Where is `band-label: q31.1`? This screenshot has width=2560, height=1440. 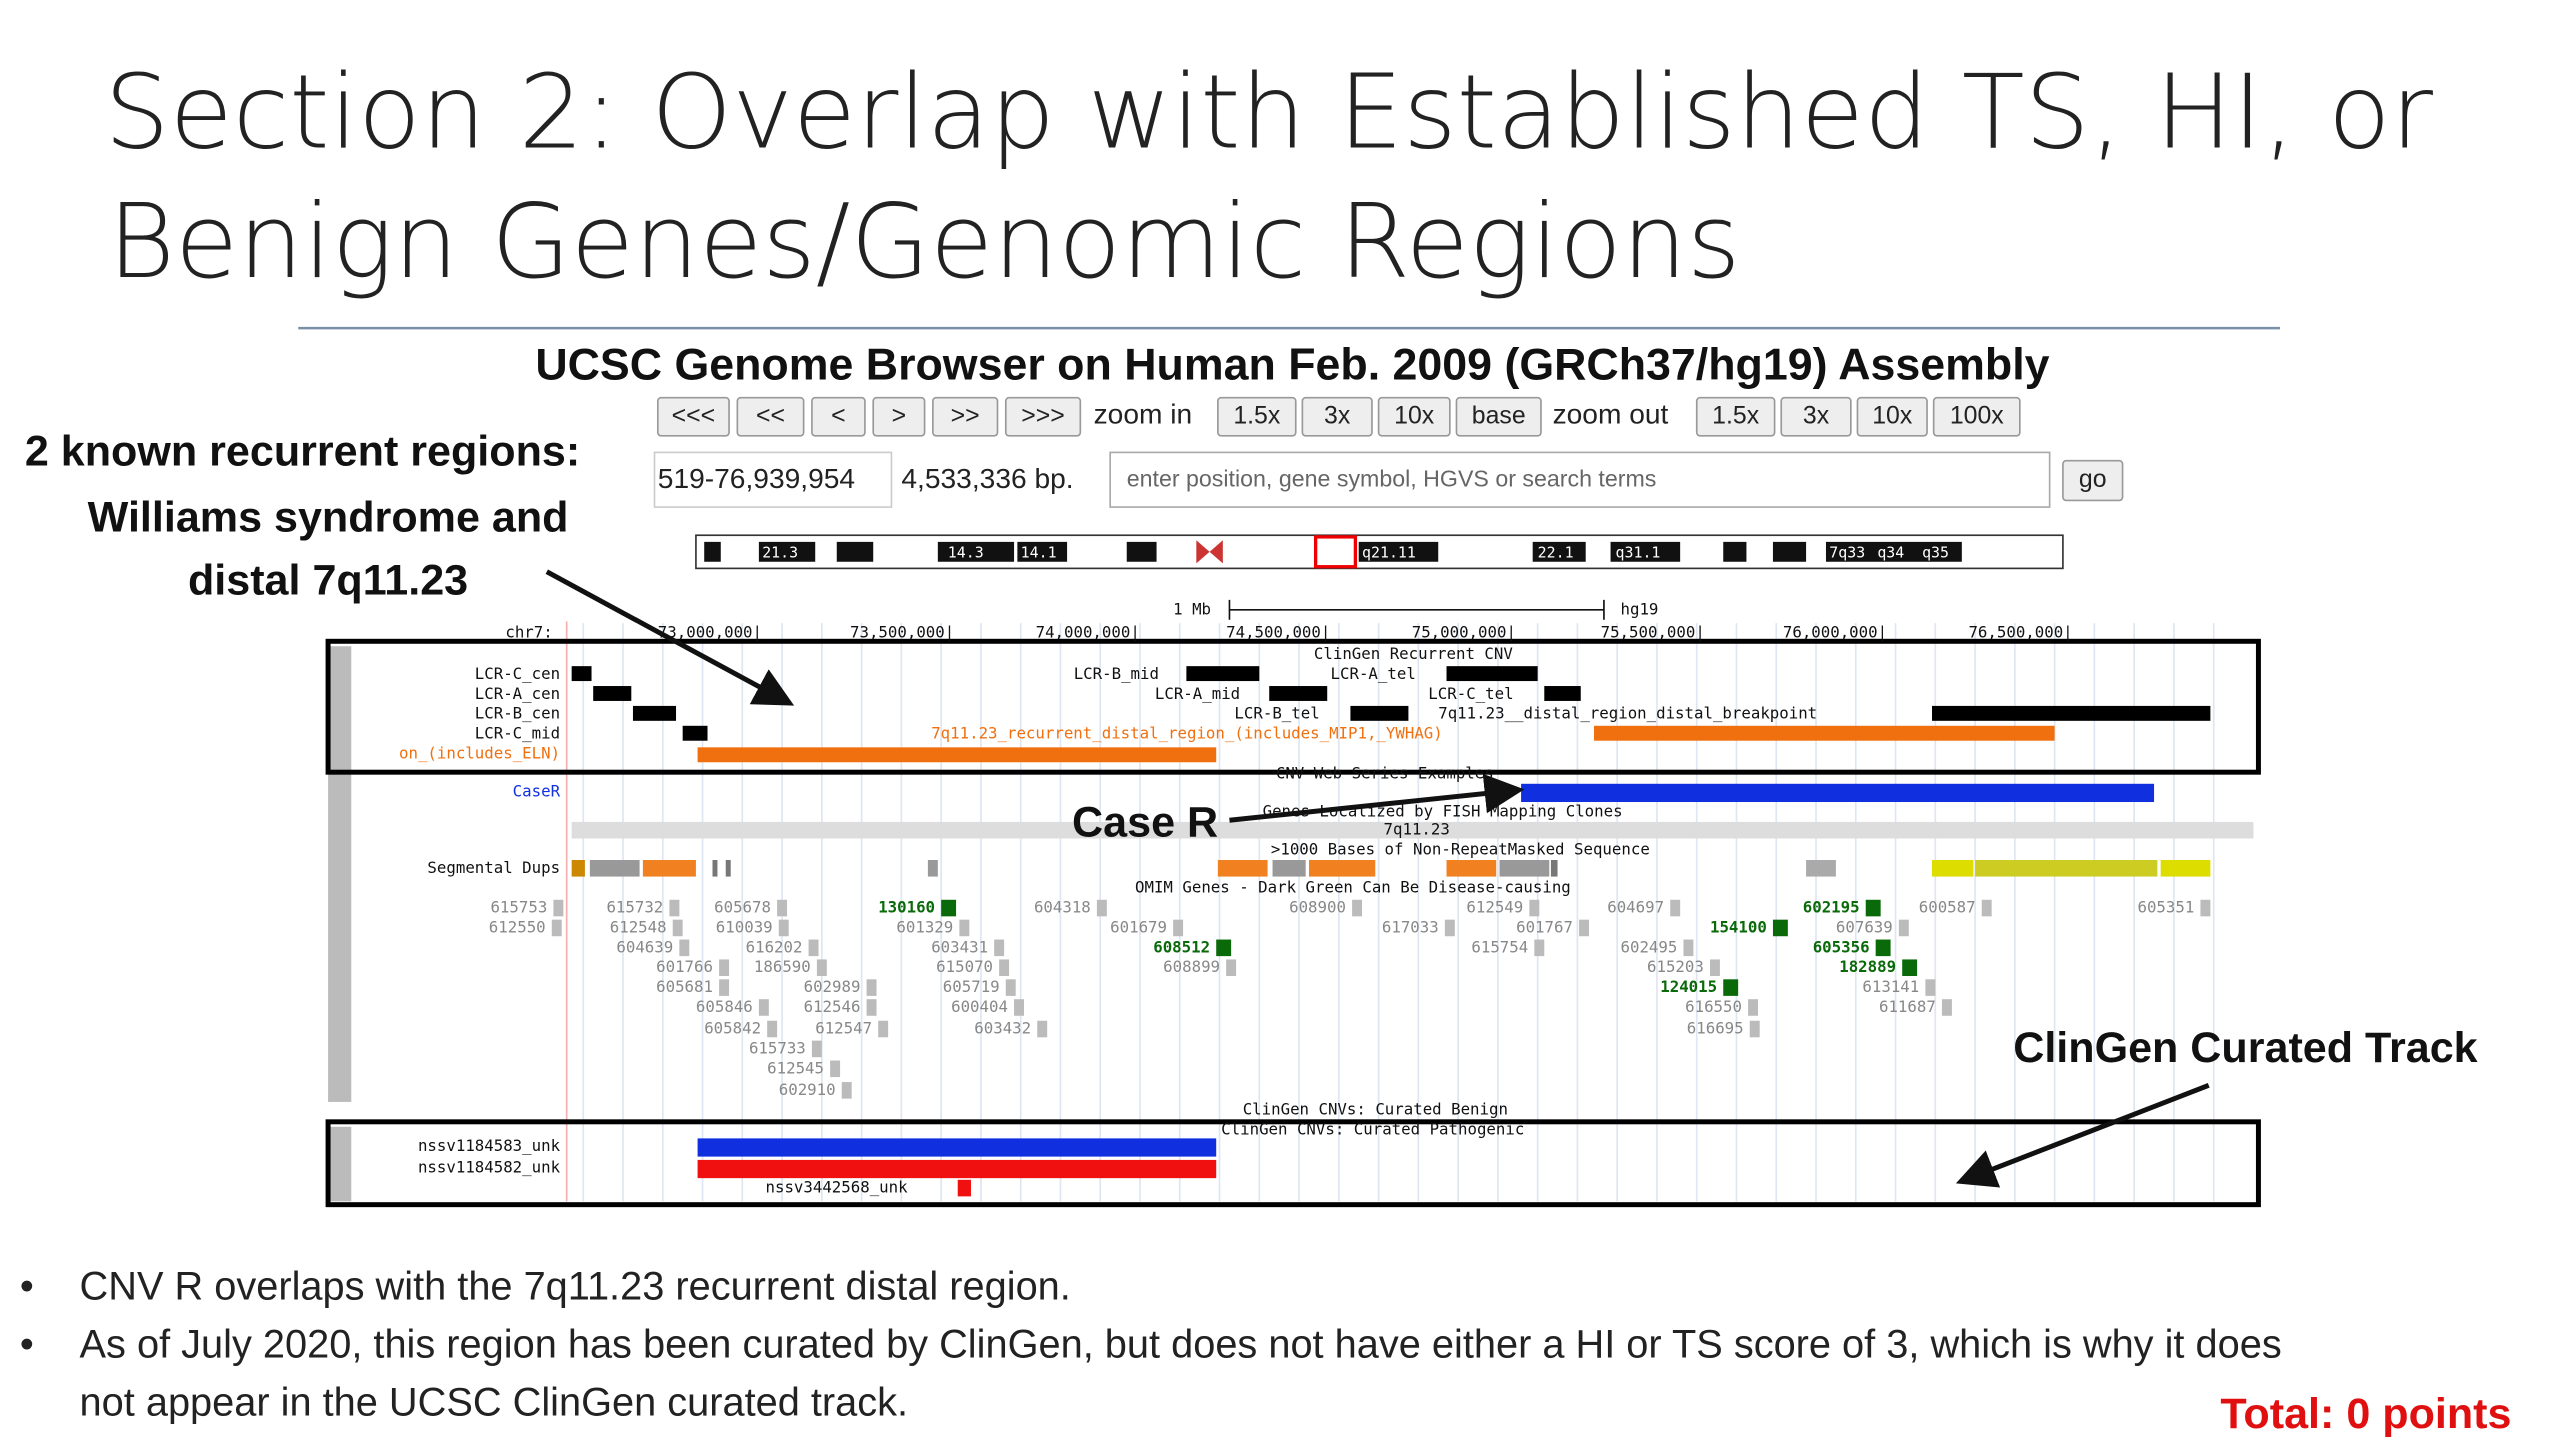 band-label: q31.1 is located at coordinates (1638, 552).